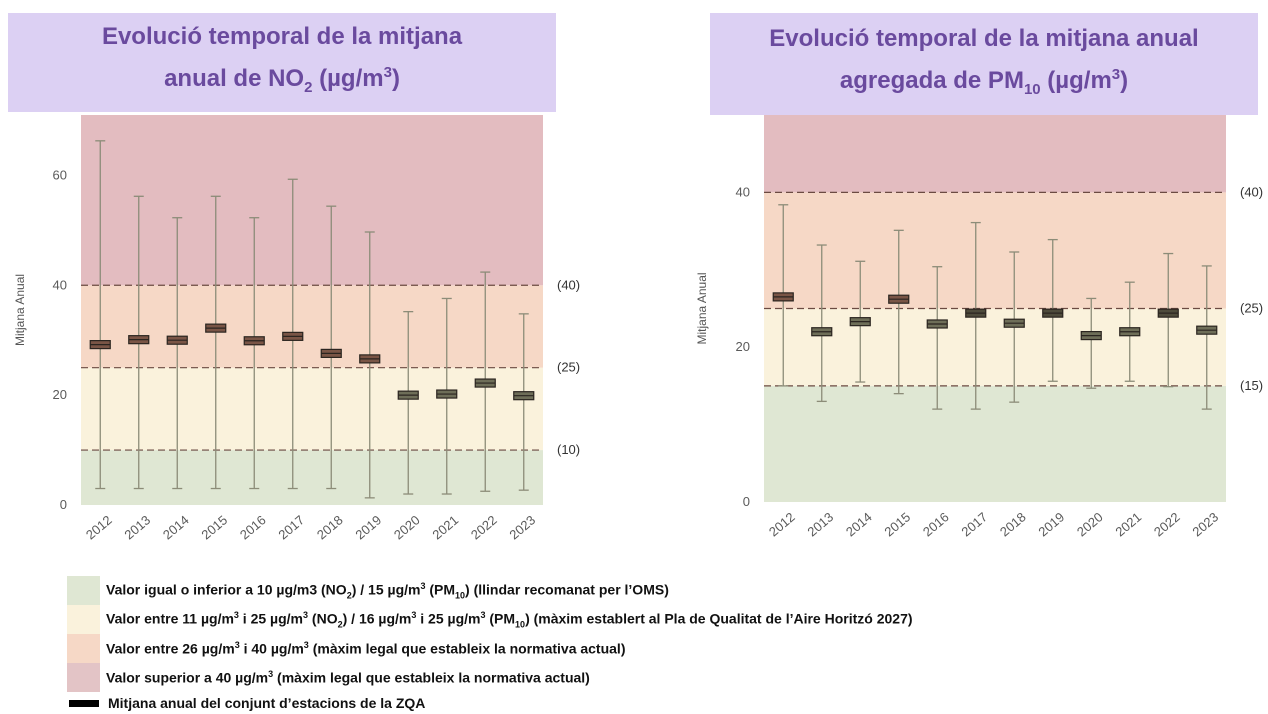 This screenshot has height=714, width=1268. What do you see at coordinates (308, 87) in the screenshot?
I see `title-subscript: 2` at bounding box center [308, 87].